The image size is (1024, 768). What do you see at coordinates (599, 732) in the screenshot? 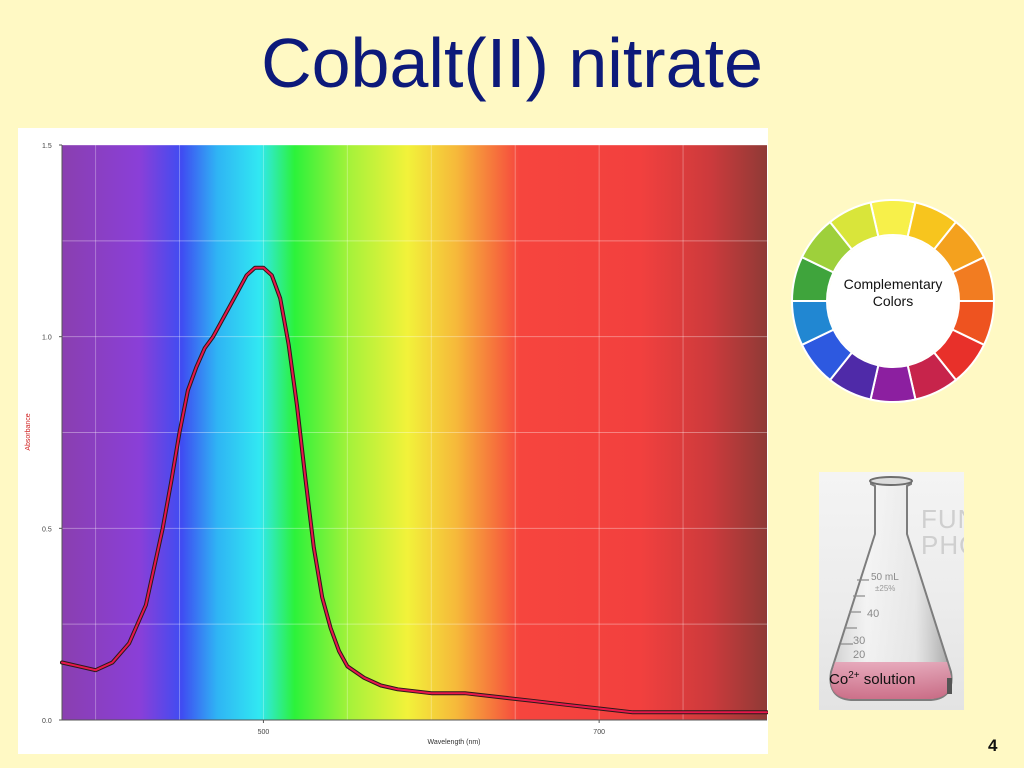
I see `x-tick-label: 700` at bounding box center [599, 732].